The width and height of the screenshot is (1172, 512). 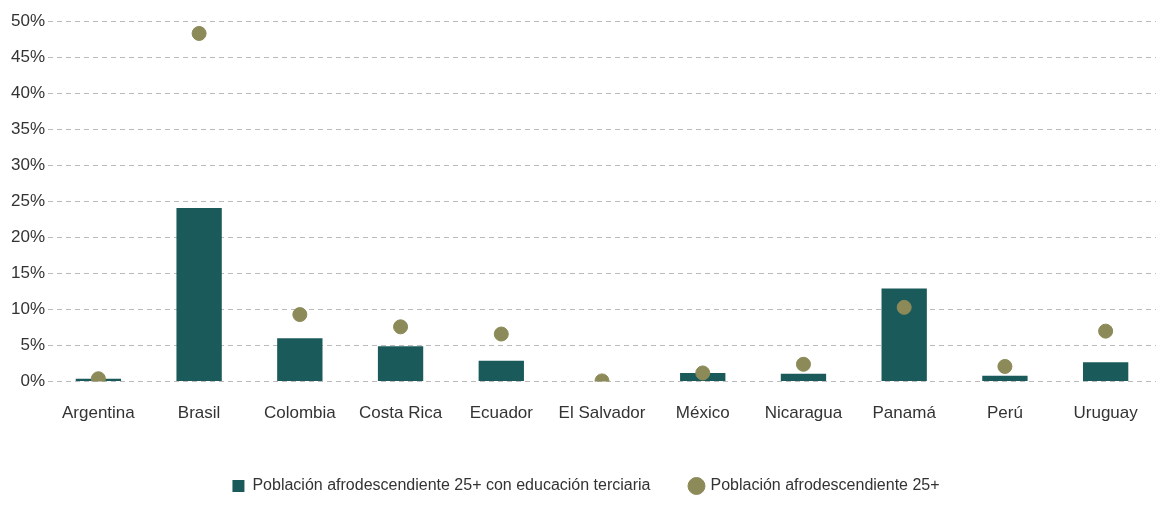 I want to click on x-tick-label: Perú, so click(x=1004, y=413).